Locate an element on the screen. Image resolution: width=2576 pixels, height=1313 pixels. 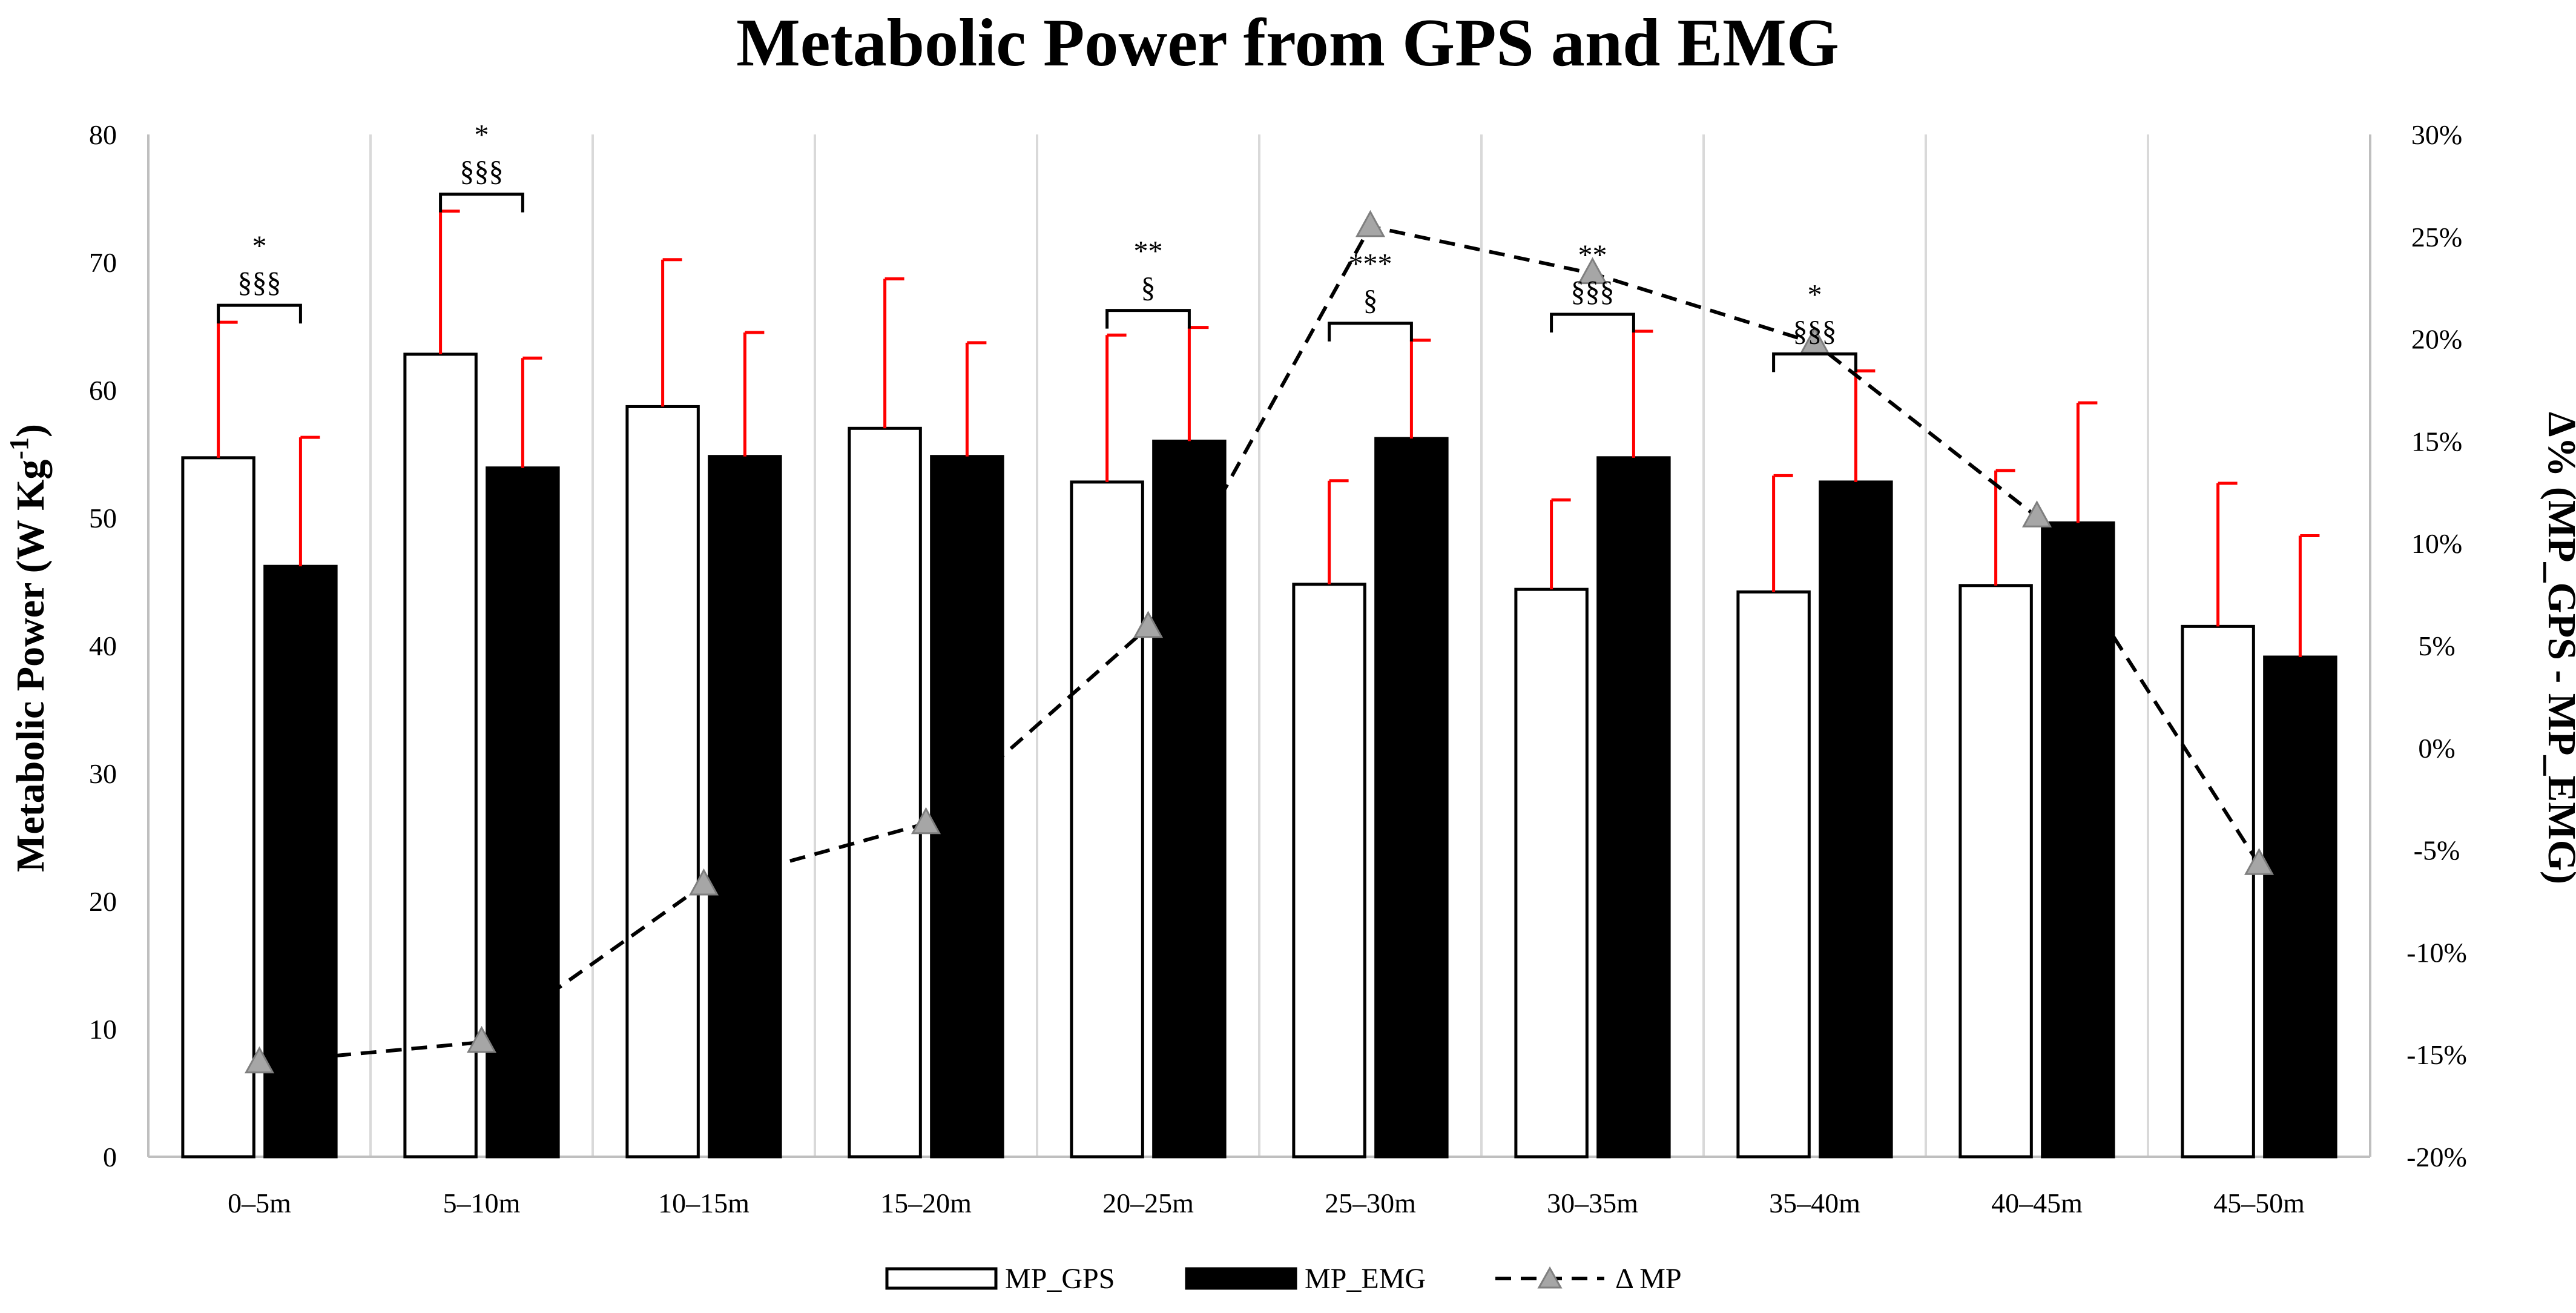
x-tick-label: 5–10m is located at coordinates (482, 1203).